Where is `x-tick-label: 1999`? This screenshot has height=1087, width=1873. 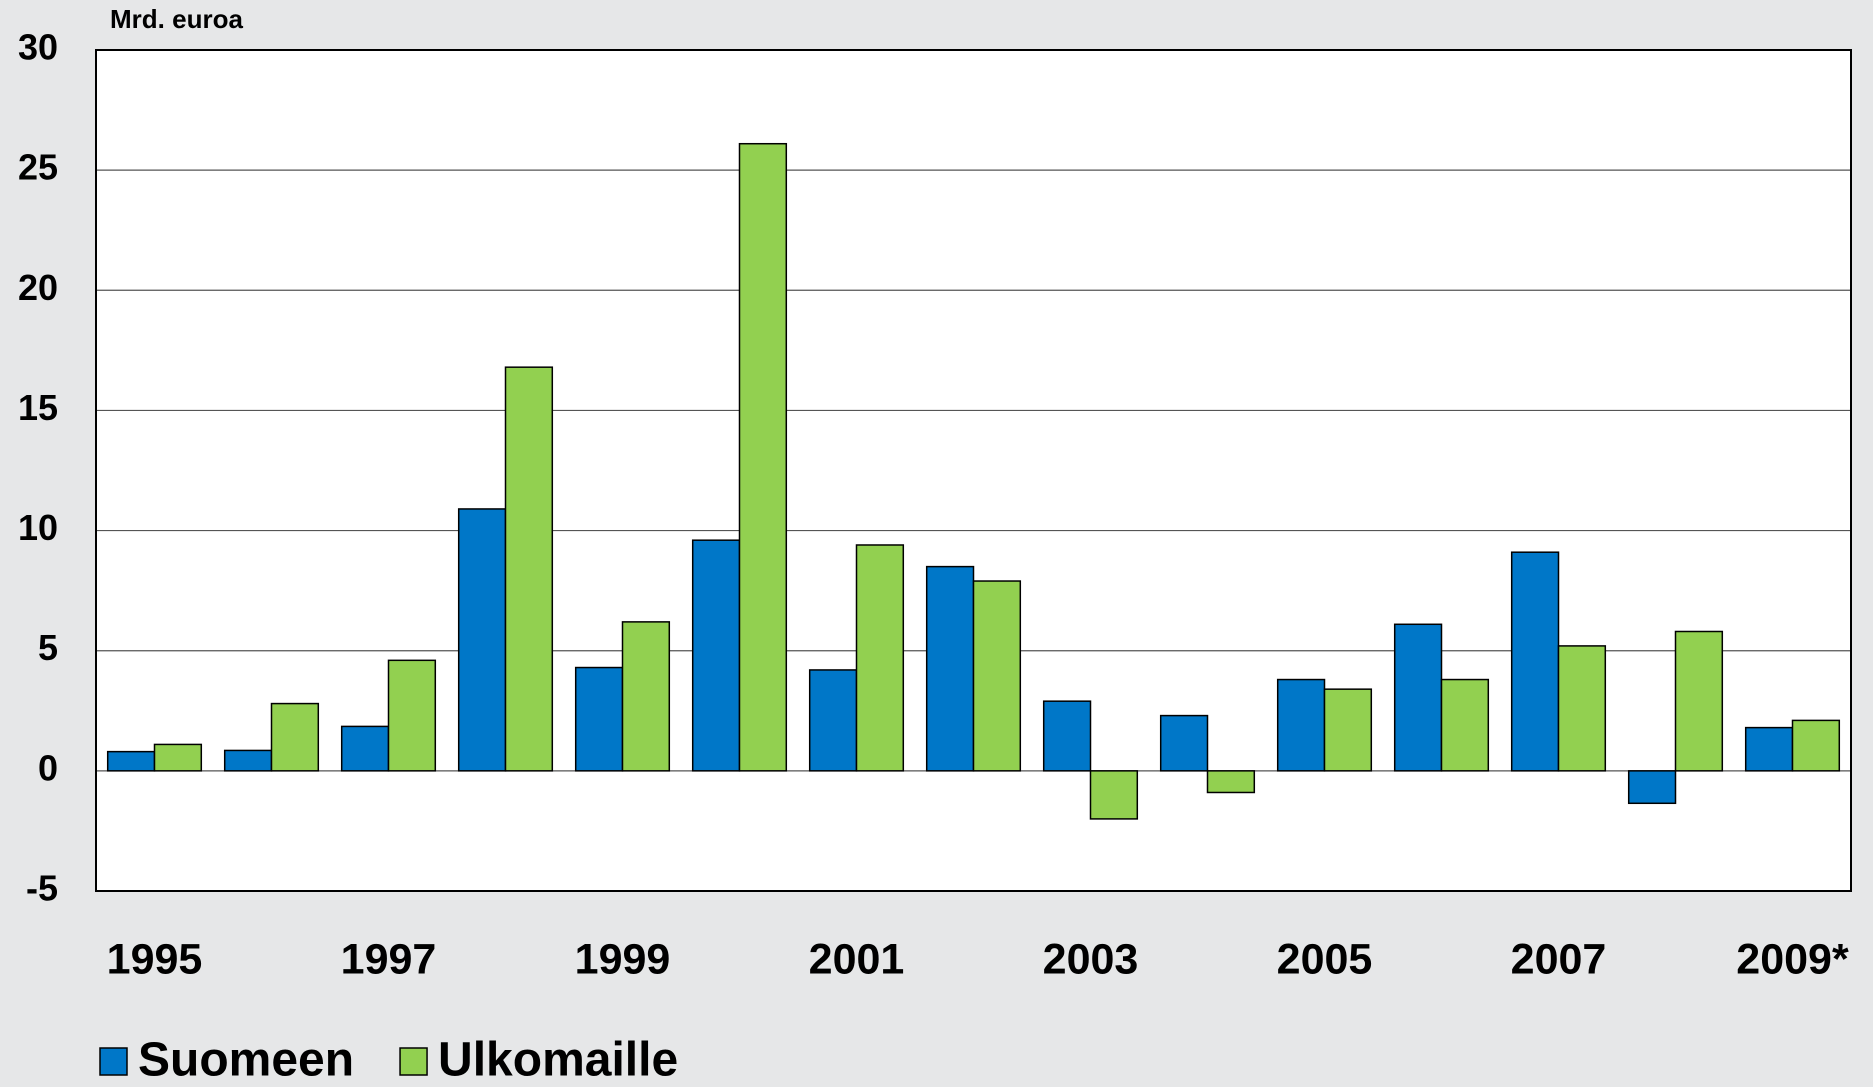
x-tick-label: 1999 is located at coordinates (623, 959).